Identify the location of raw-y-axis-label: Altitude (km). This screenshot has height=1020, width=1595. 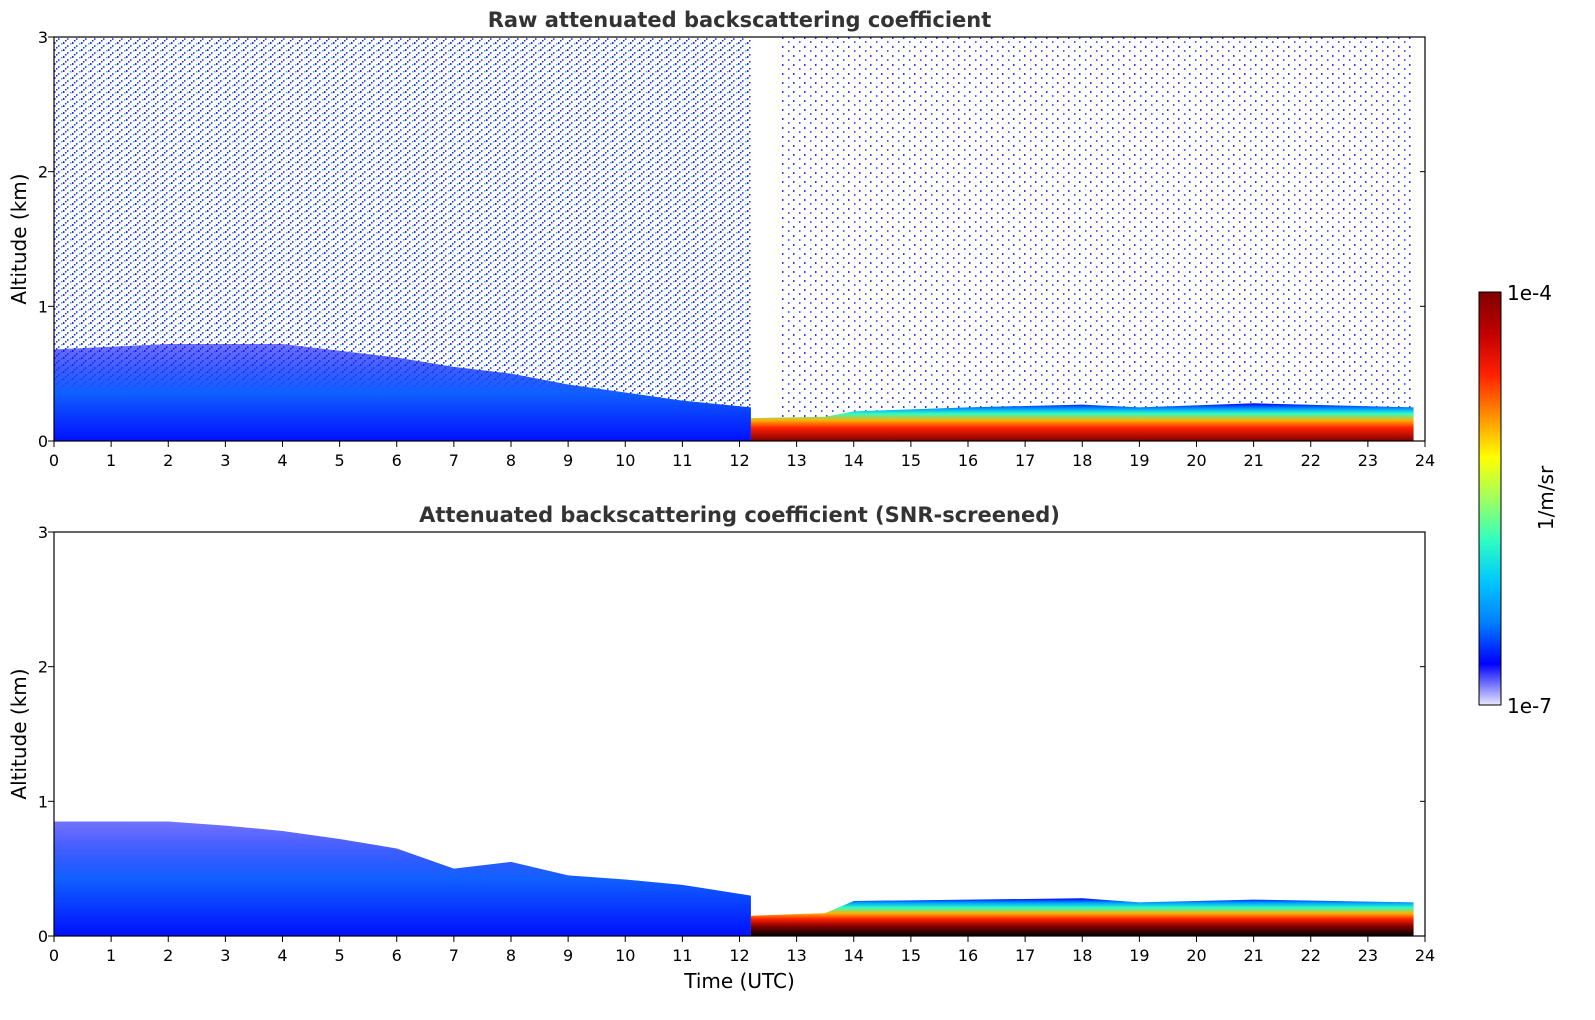
(19, 238).